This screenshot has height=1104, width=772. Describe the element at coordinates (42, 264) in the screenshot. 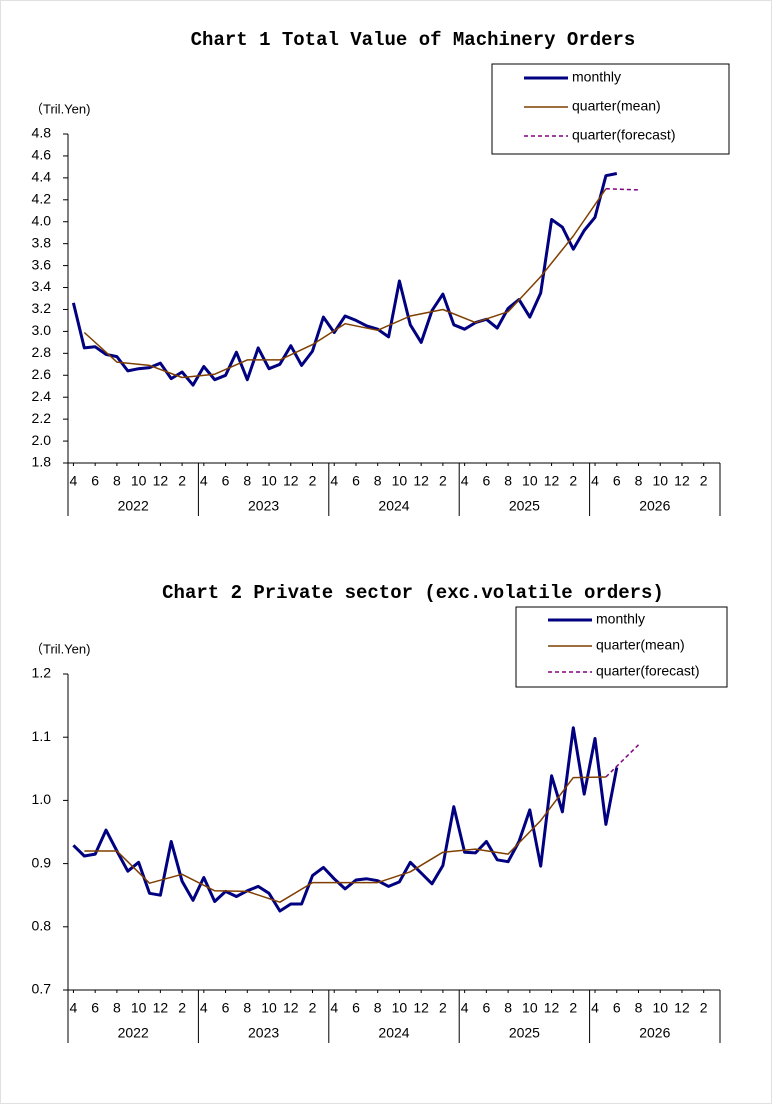

I see `y-tick-label: 3.6` at that location.